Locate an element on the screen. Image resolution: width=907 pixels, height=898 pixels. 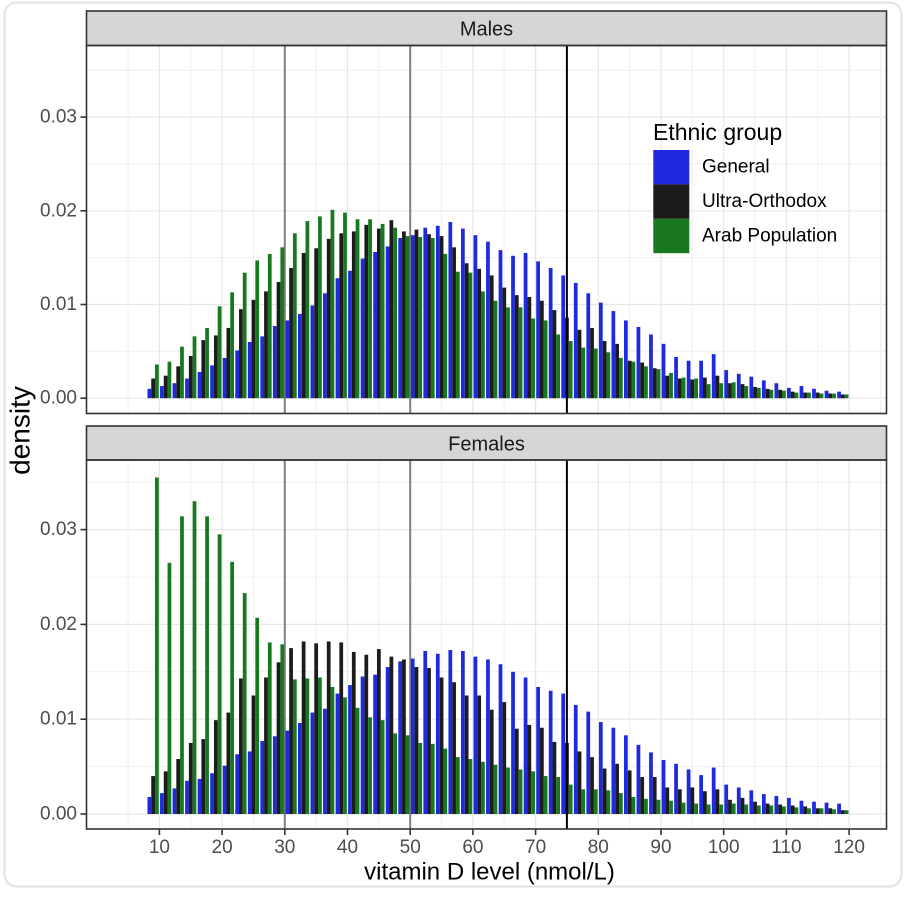
svg-text: density is located at coordinates (20, 430).